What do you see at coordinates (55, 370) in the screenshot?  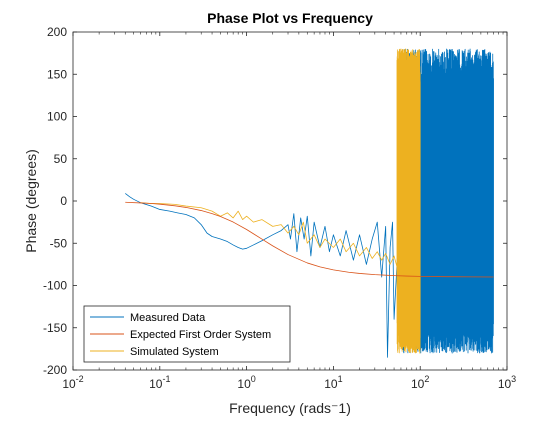 I see `y-tick-label: -200` at bounding box center [55, 370].